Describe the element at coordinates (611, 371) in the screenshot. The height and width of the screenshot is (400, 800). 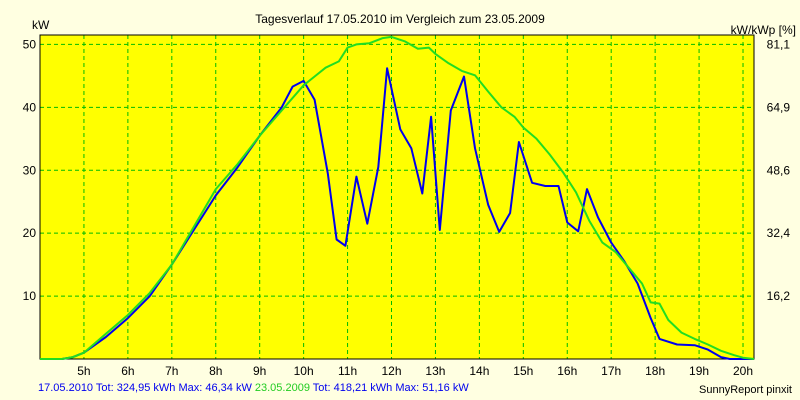
I see `x-tick-label: 17h` at that location.